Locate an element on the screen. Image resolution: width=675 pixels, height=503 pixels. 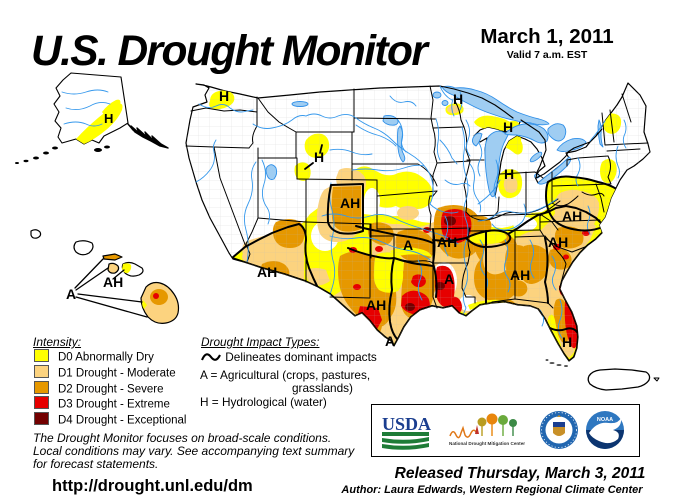
svg-text: USDA is located at coordinates (406, 424).